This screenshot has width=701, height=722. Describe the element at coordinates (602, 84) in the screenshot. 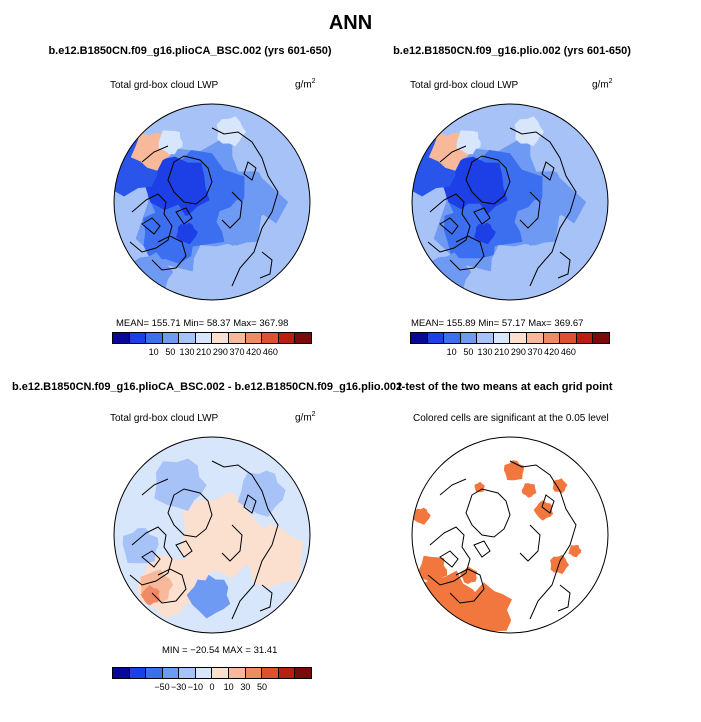

I see `panel-2-unit: g/m2` at that location.